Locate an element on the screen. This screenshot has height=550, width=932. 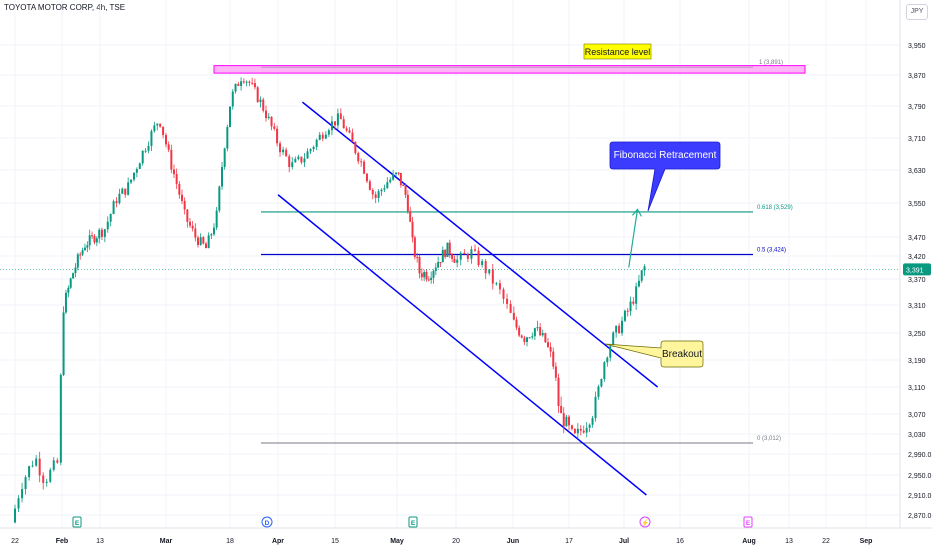
currency-button: JPY is located at coordinates (917, 12).